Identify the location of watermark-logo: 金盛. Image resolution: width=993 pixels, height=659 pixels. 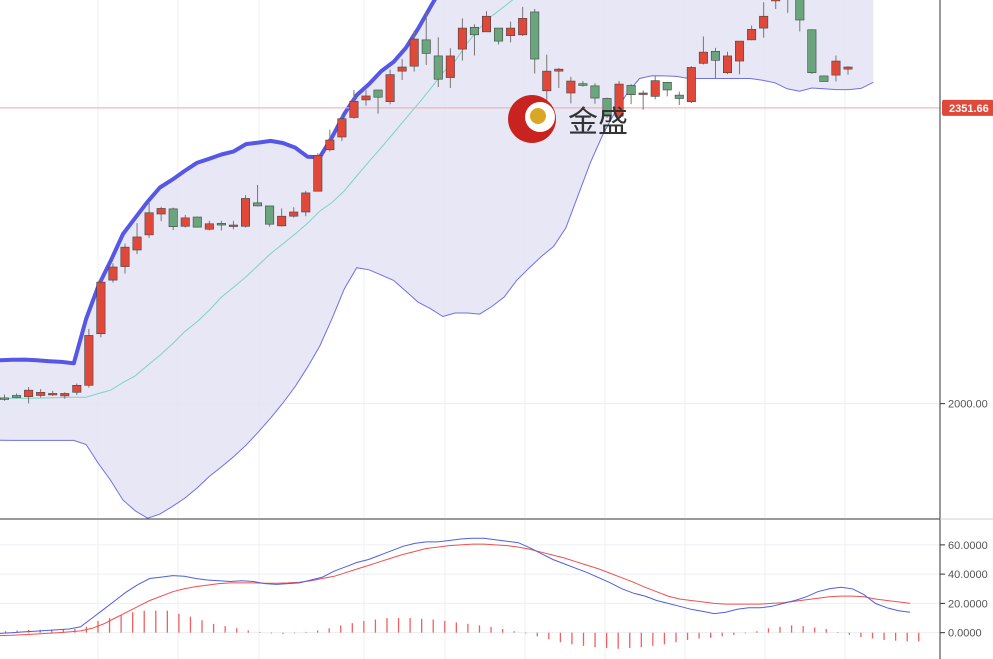
(568, 119).